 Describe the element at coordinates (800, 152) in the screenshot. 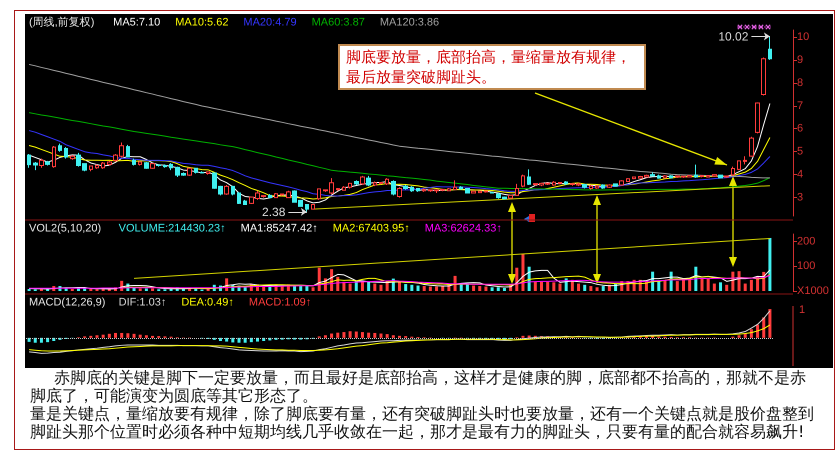

I see `y-tick-label: 5` at that location.